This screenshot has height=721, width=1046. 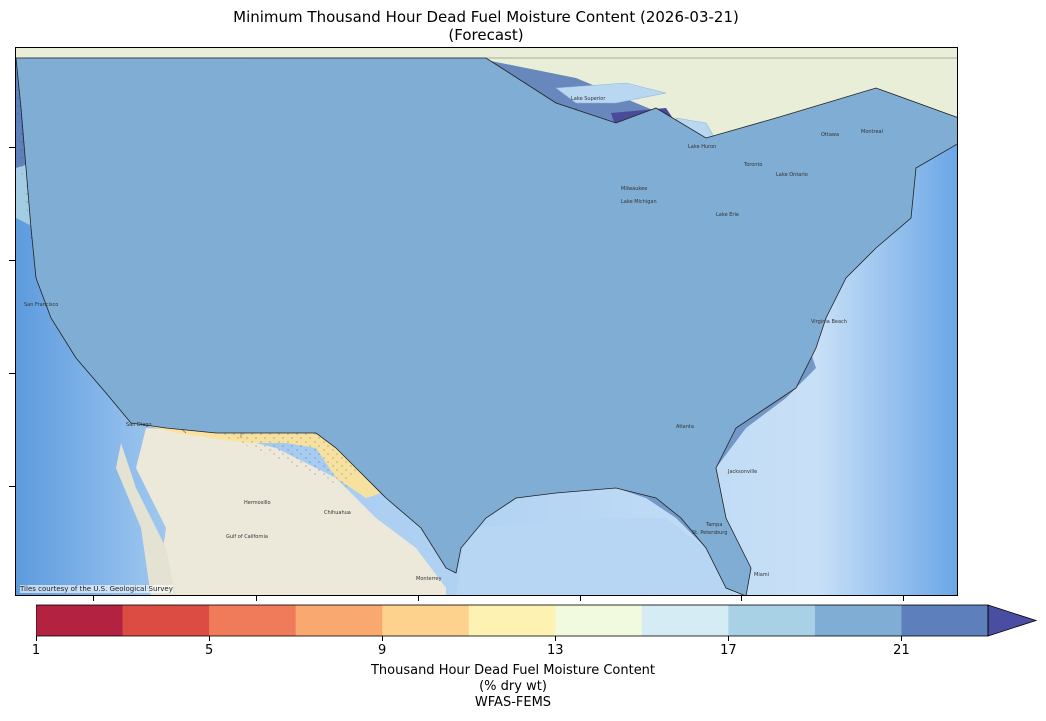 I want to click on label-st-petersburg: St. Petersburg, so click(x=709, y=533).